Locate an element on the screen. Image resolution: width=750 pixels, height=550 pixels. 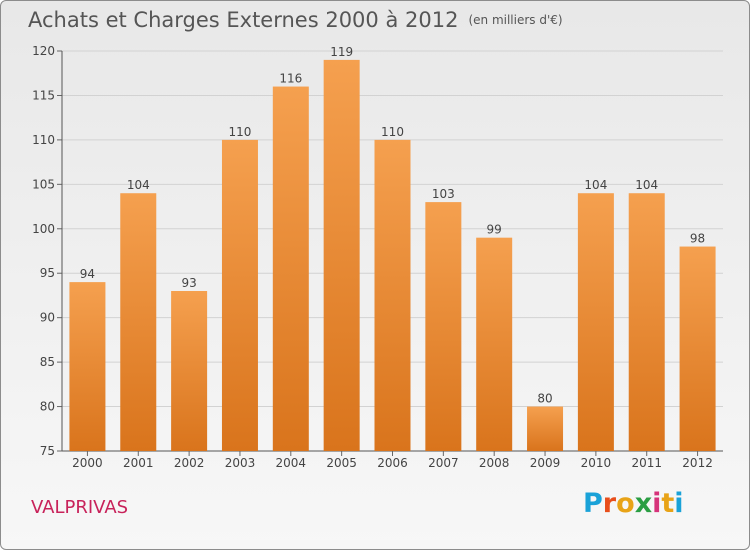
proxiti-logo: Proxiti is located at coordinates (633, 503).